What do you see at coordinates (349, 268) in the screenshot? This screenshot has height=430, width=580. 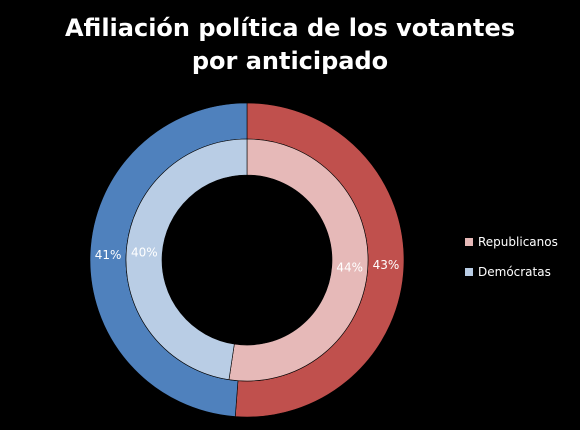 I see `inner-data-label-republicanos: 44%` at bounding box center [349, 268].